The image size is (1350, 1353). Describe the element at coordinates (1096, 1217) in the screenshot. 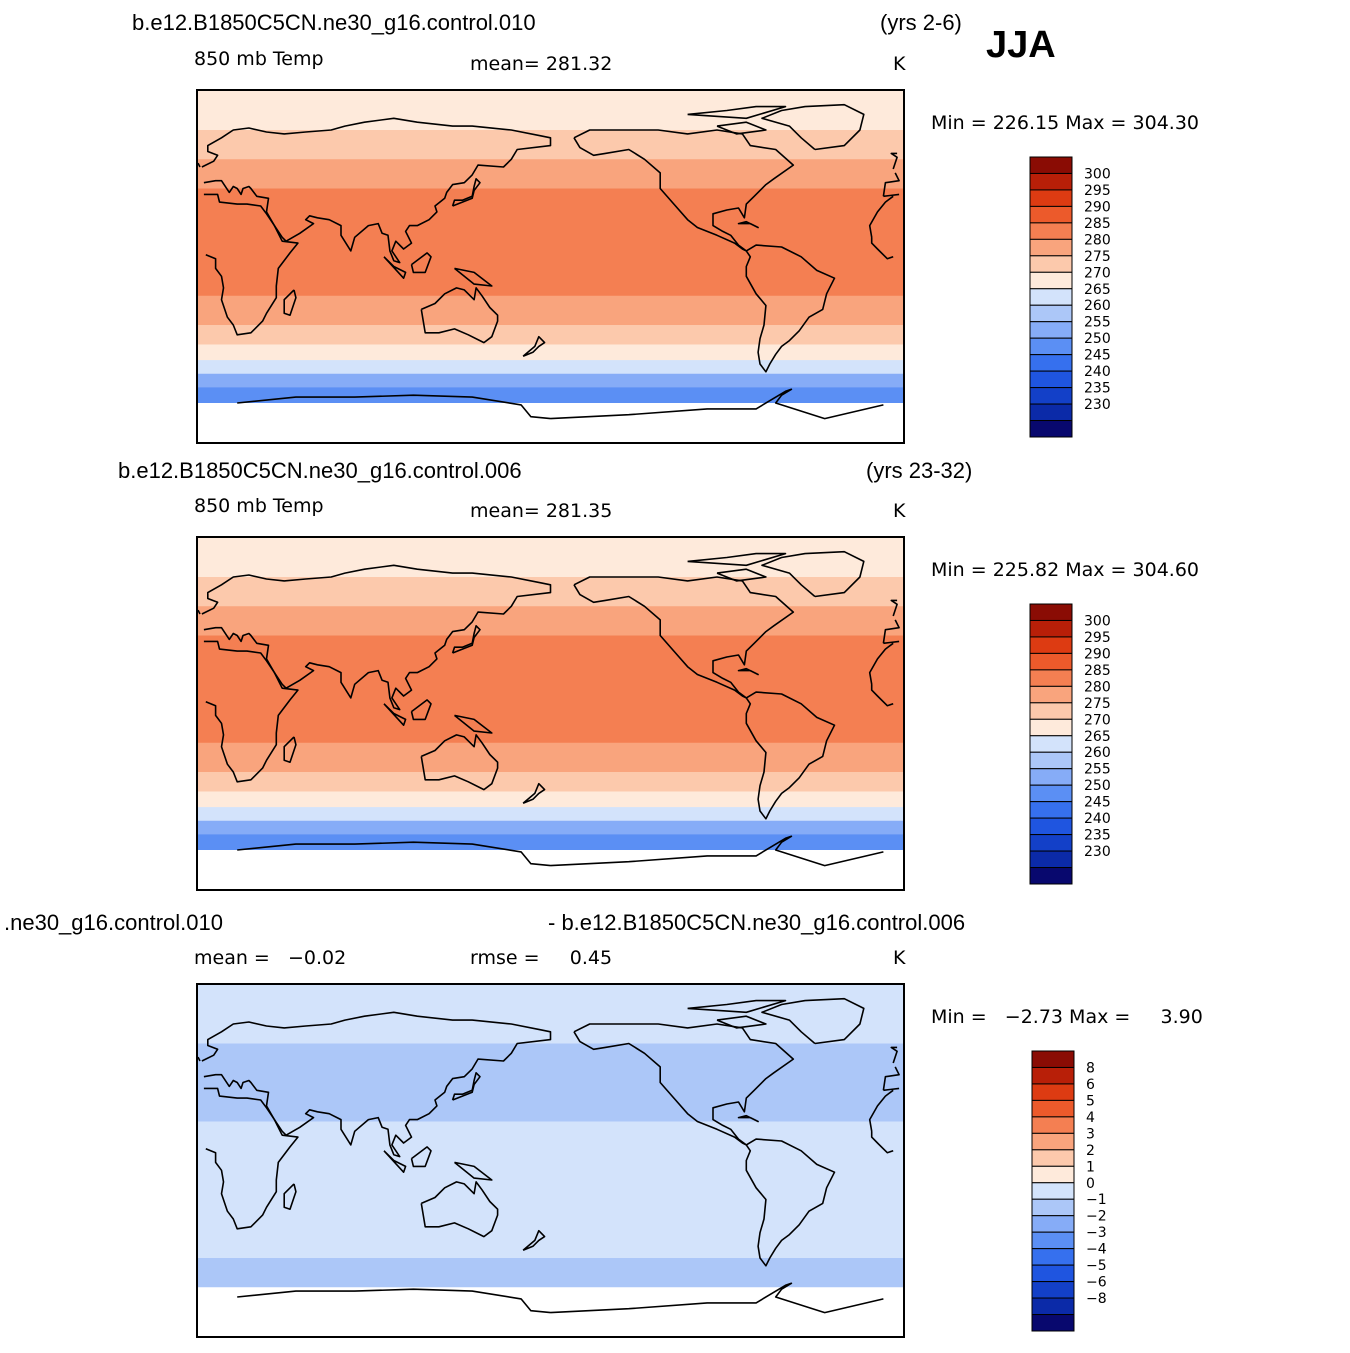

I see `panel3-colorbar-tick-label: −2` at that location.